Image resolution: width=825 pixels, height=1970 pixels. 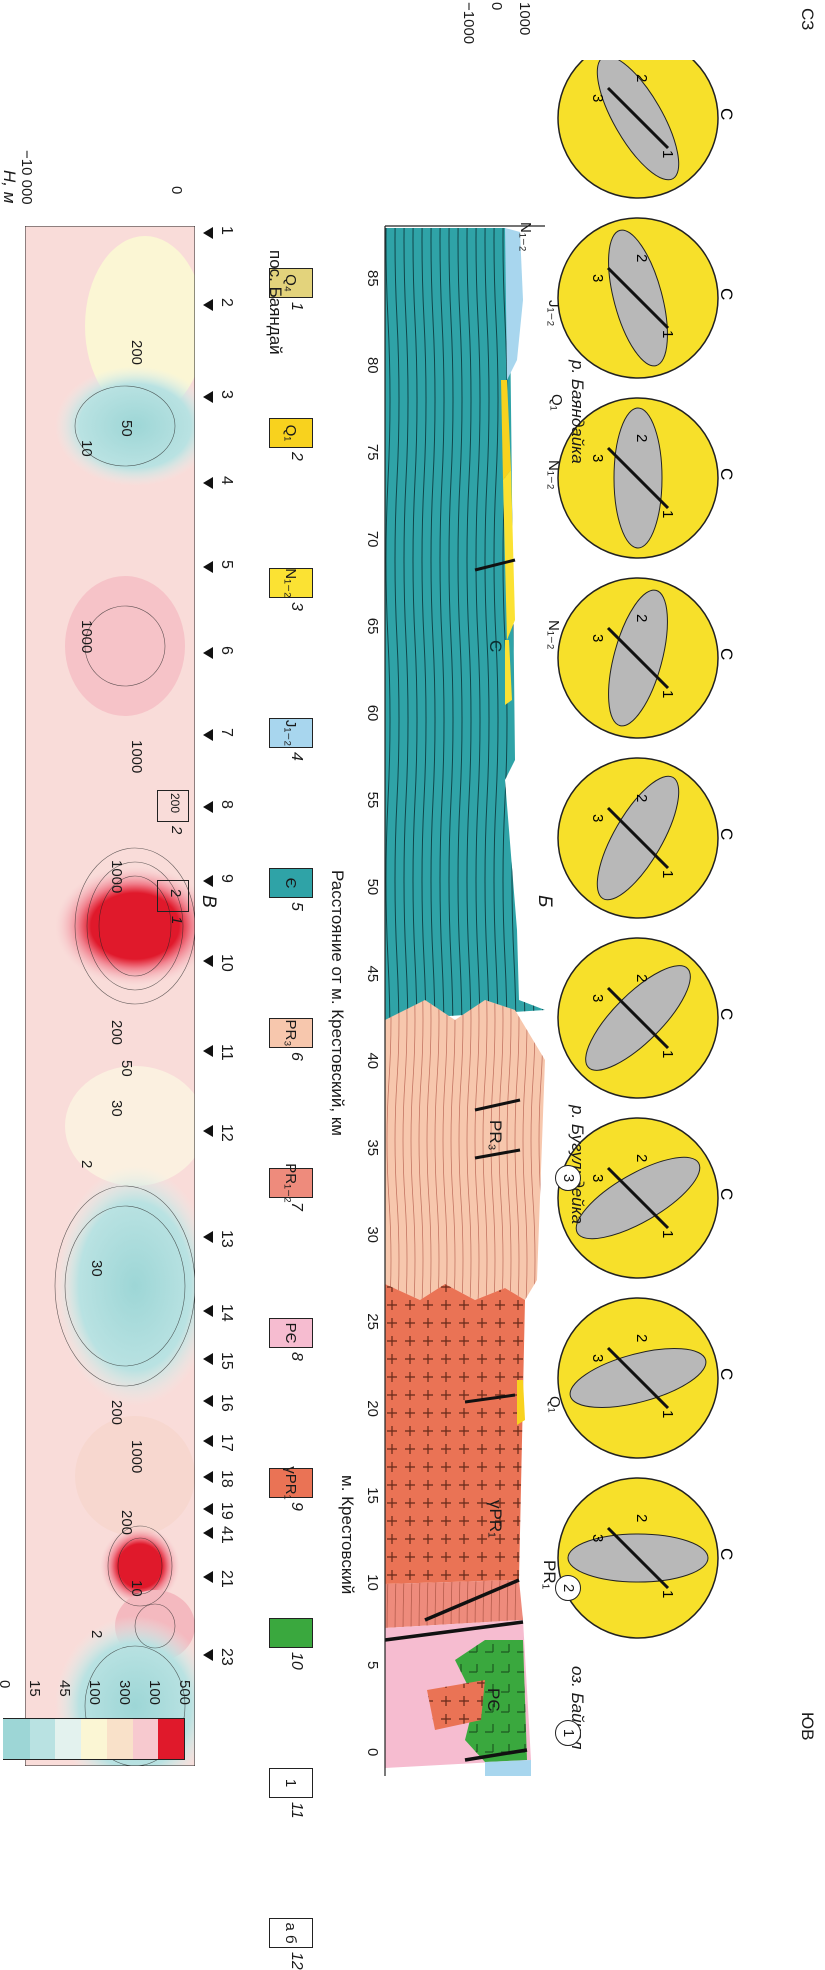 What do you see at coordinates (226, 650) in the screenshot?
I see `station-label: 6` at bounding box center [226, 650].